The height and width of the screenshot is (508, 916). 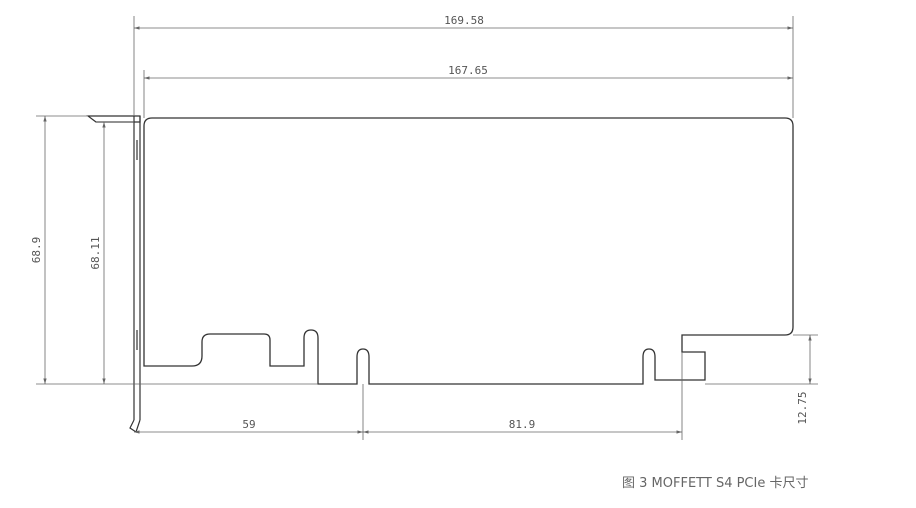 I want to click on figure-caption: 图 3 MOFFETT S4 PCIe 卡尺寸, so click(x=715, y=483).